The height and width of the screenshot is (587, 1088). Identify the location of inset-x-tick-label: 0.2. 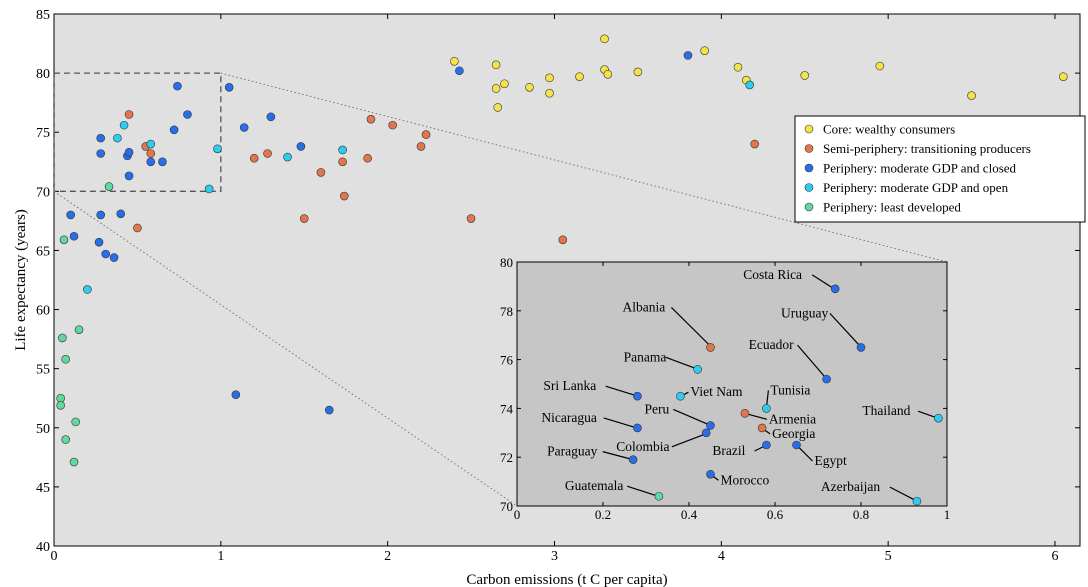
(603, 514).